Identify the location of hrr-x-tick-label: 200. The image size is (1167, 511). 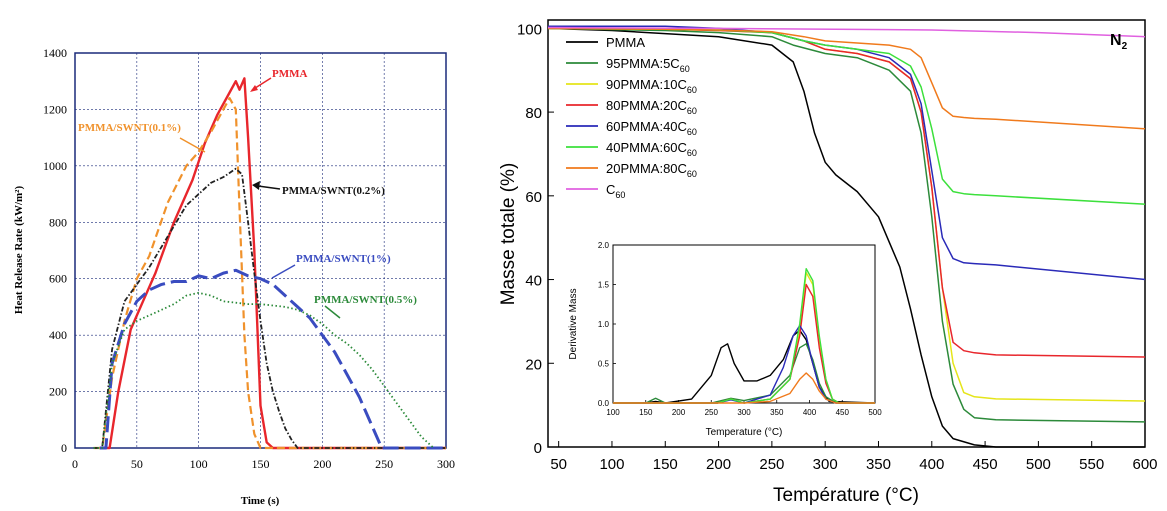
(322, 464).